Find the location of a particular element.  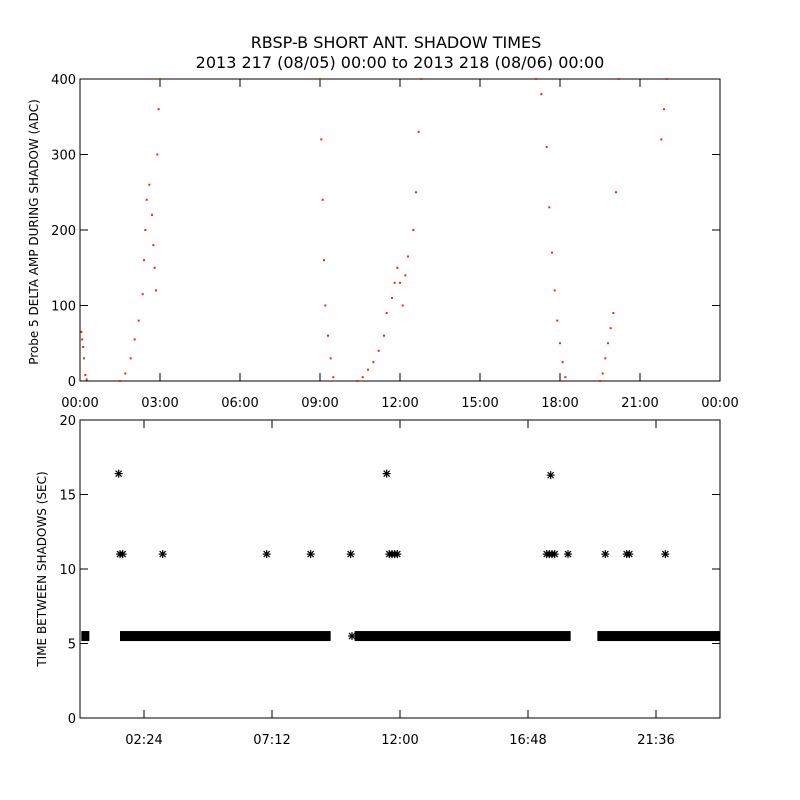

bottom-x-tick-label: 02:24 is located at coordinates (143, 740).